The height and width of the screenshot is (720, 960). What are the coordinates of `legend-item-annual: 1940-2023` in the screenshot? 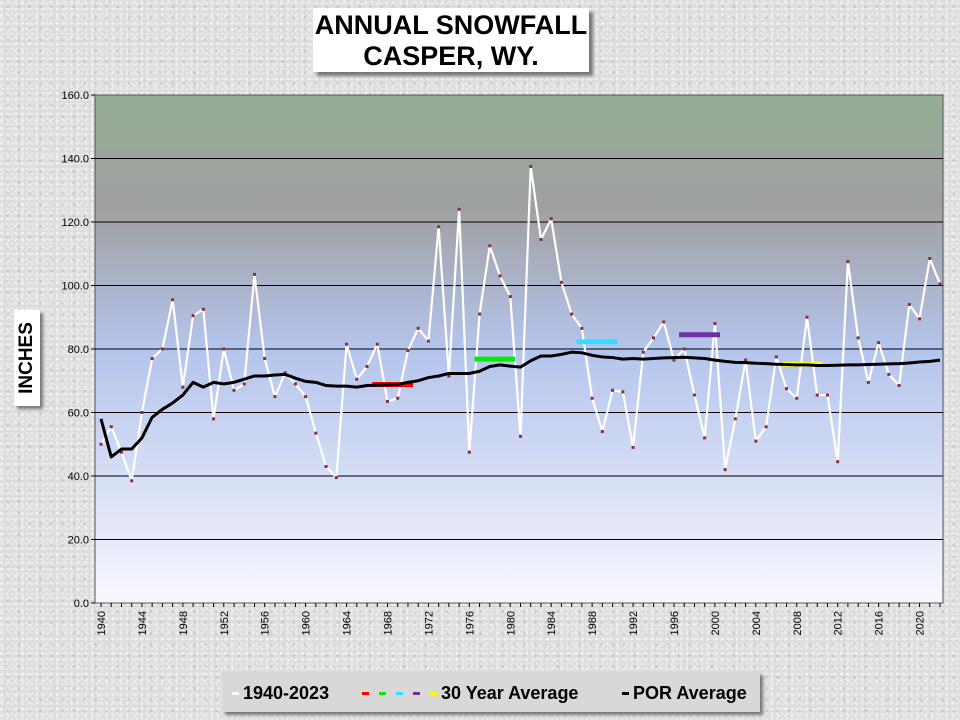 It's located at (280, 693).